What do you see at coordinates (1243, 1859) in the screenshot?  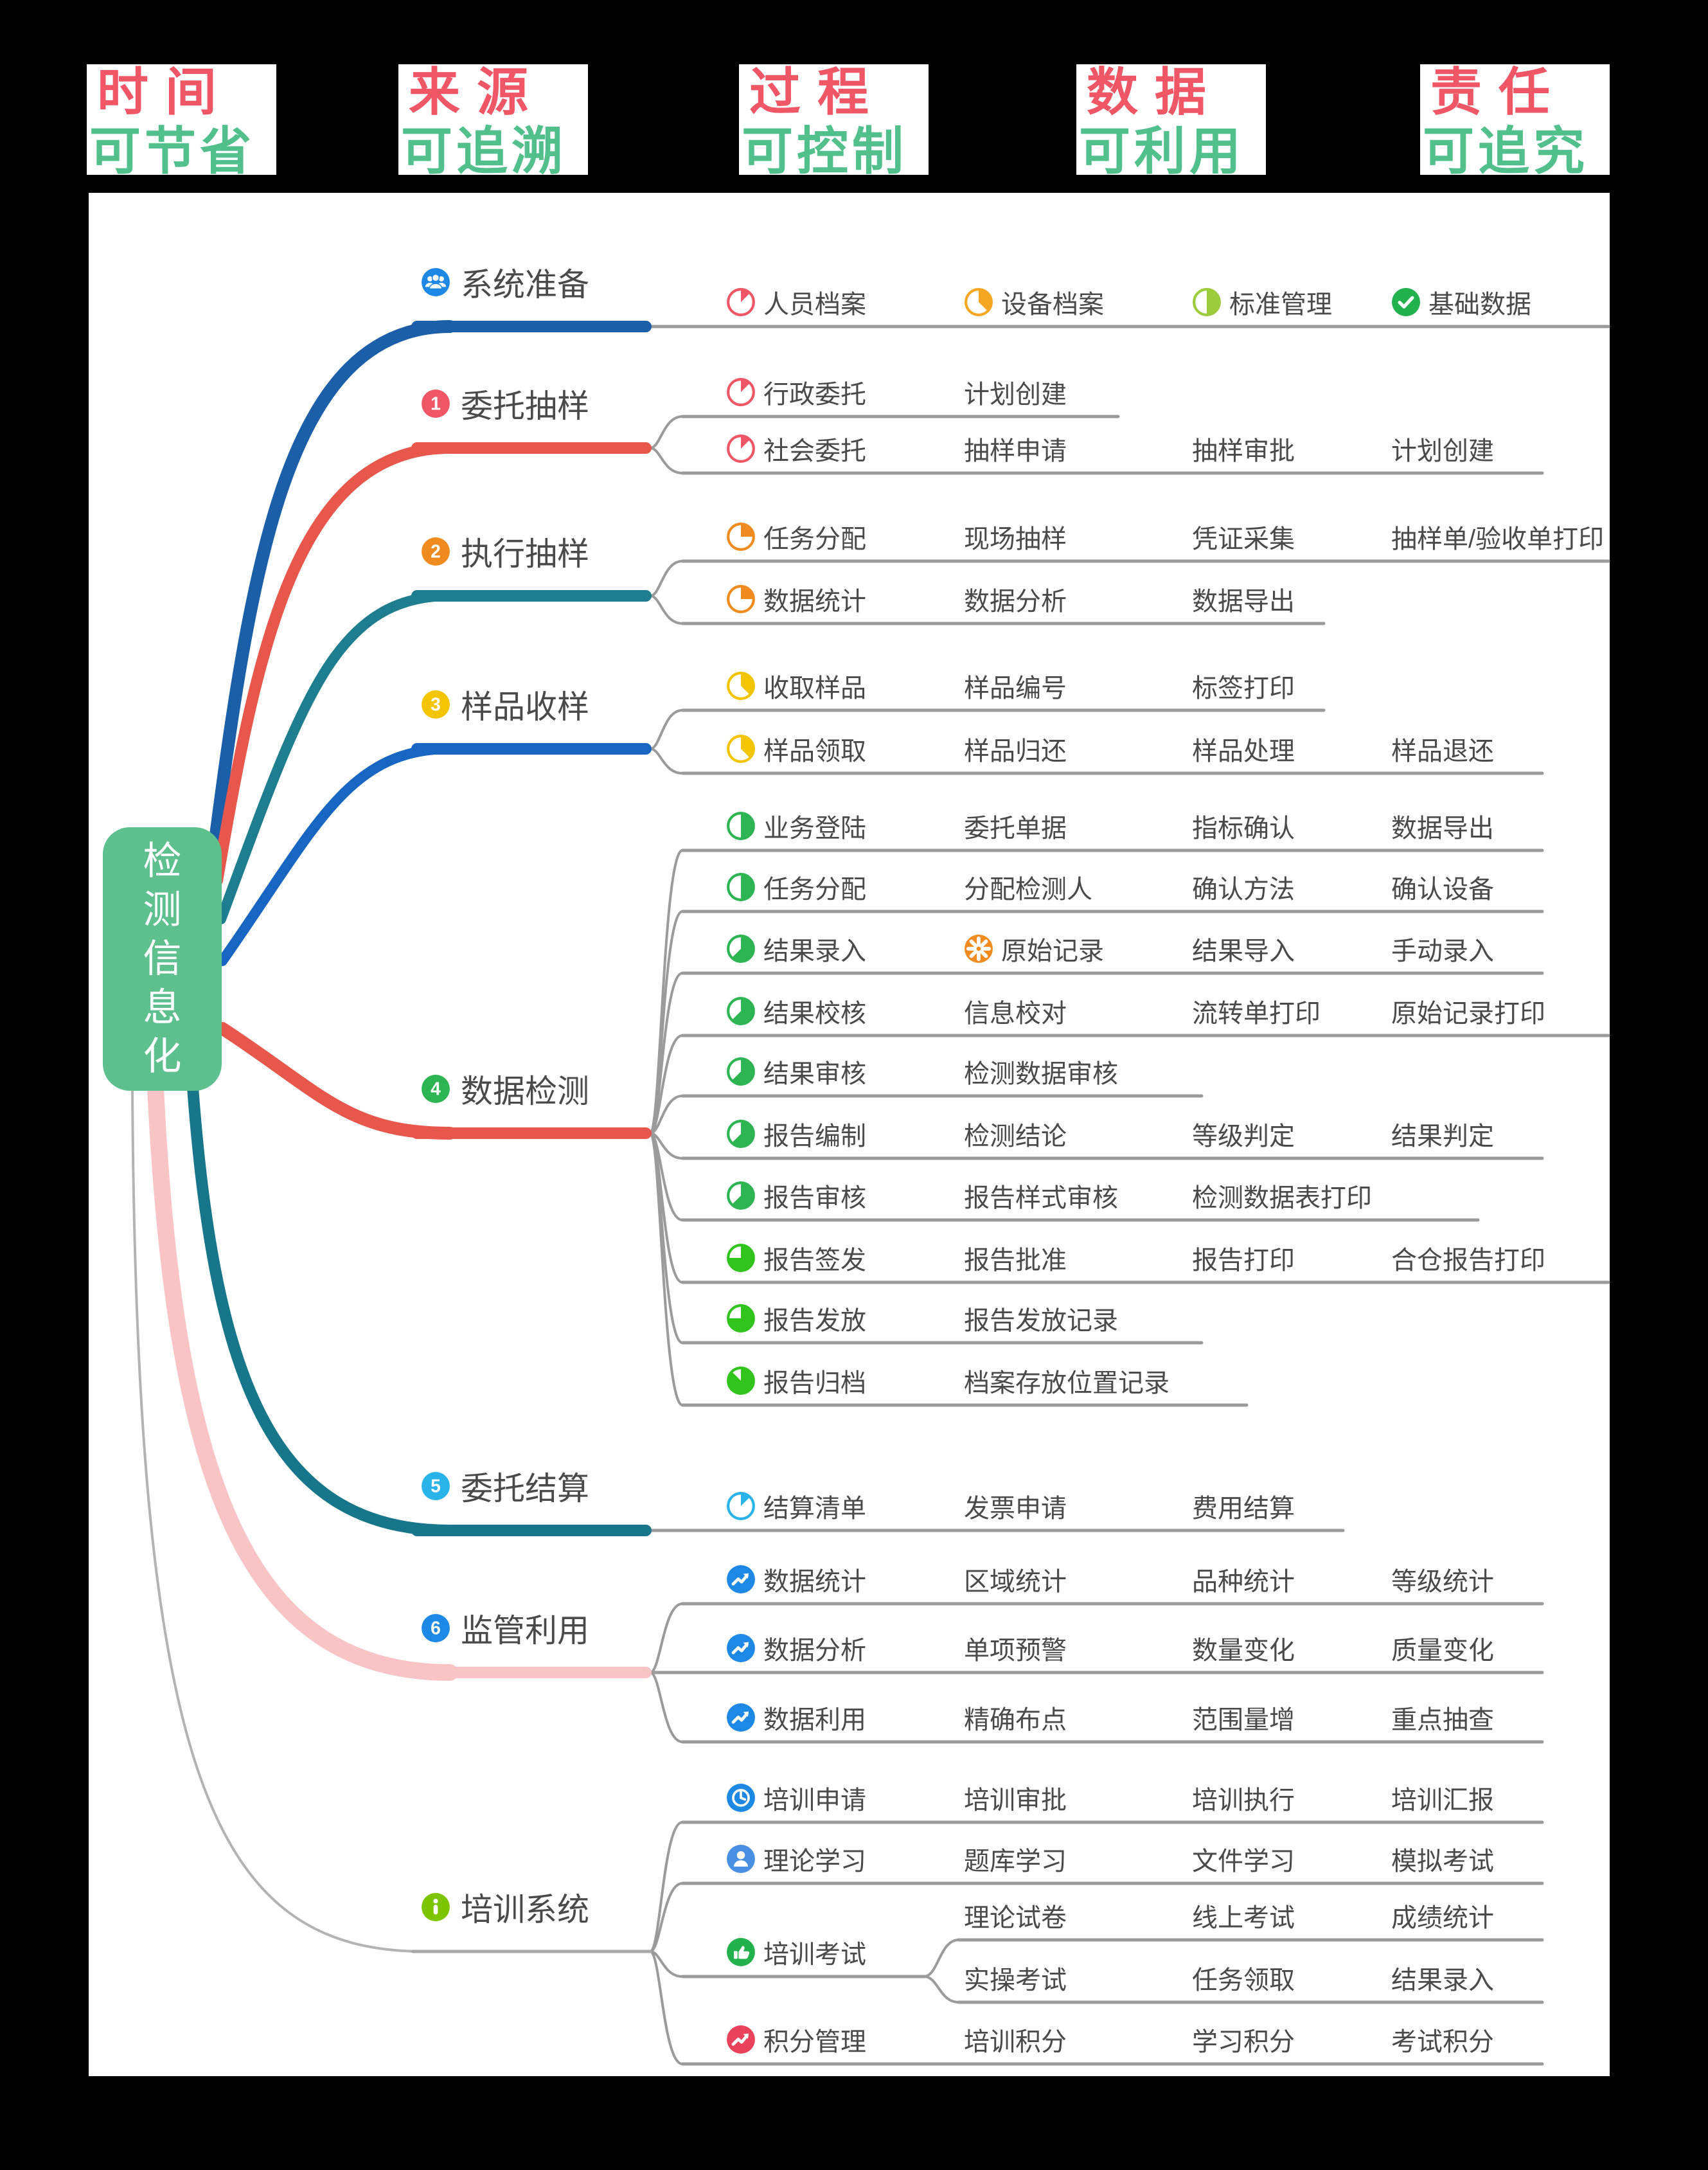 I see `topic-node: 文件学习` at bounding box center [1243, 1859].